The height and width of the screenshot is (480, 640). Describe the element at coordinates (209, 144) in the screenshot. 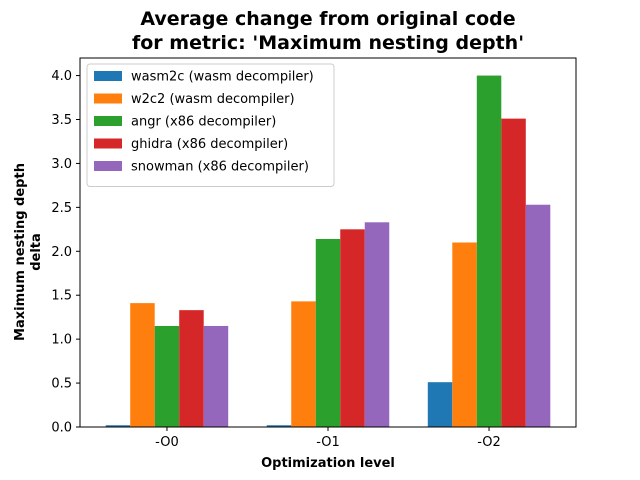

I see `legend-entry: ghidra (x86 decompiler)` at that location.